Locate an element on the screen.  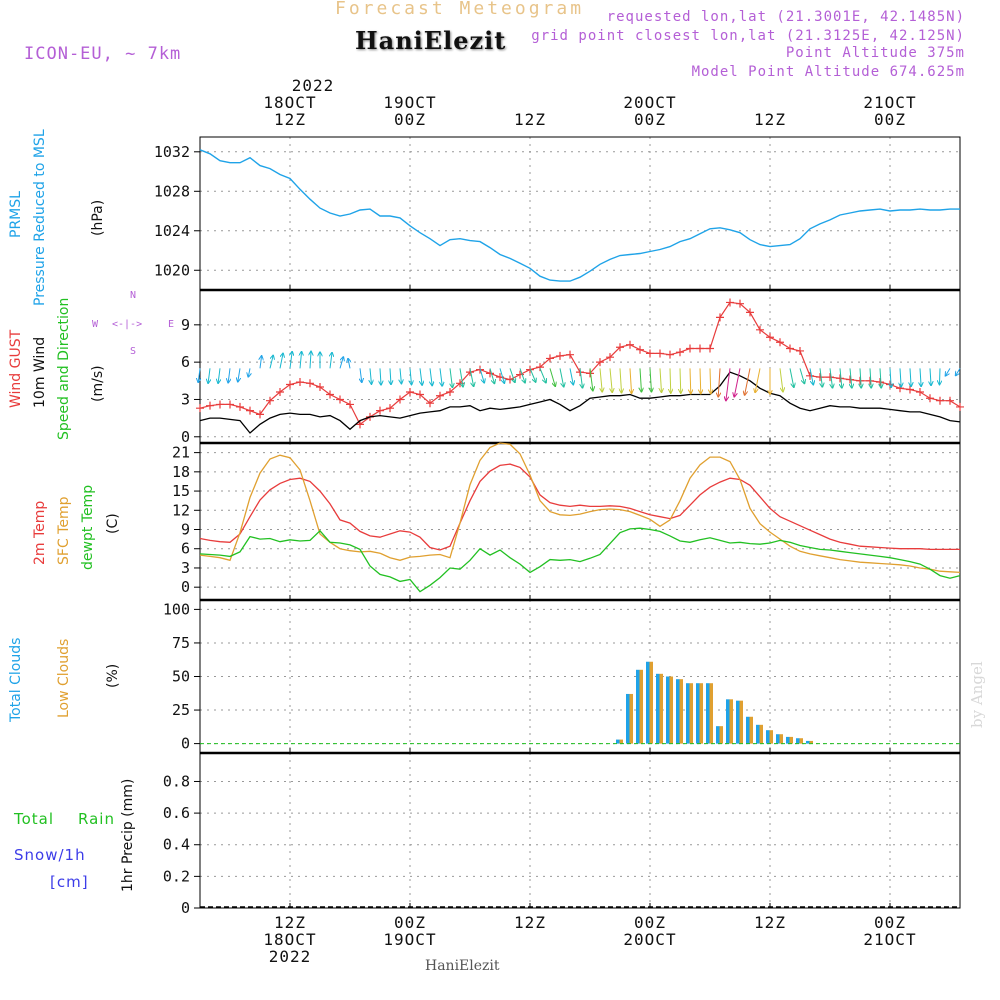
pressure-series is located at coordinates (579, 215).